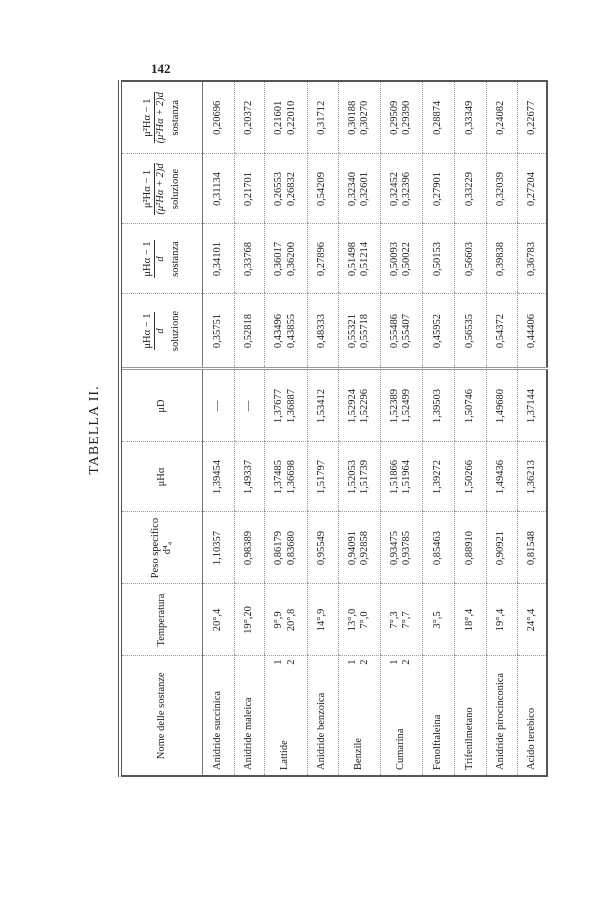 The image size is (604, 900). What do you see at coordinates (532, 477) in the screenshot?
I see `cell-mu-halpha: 1,36213` at bounding box center [532, 477].